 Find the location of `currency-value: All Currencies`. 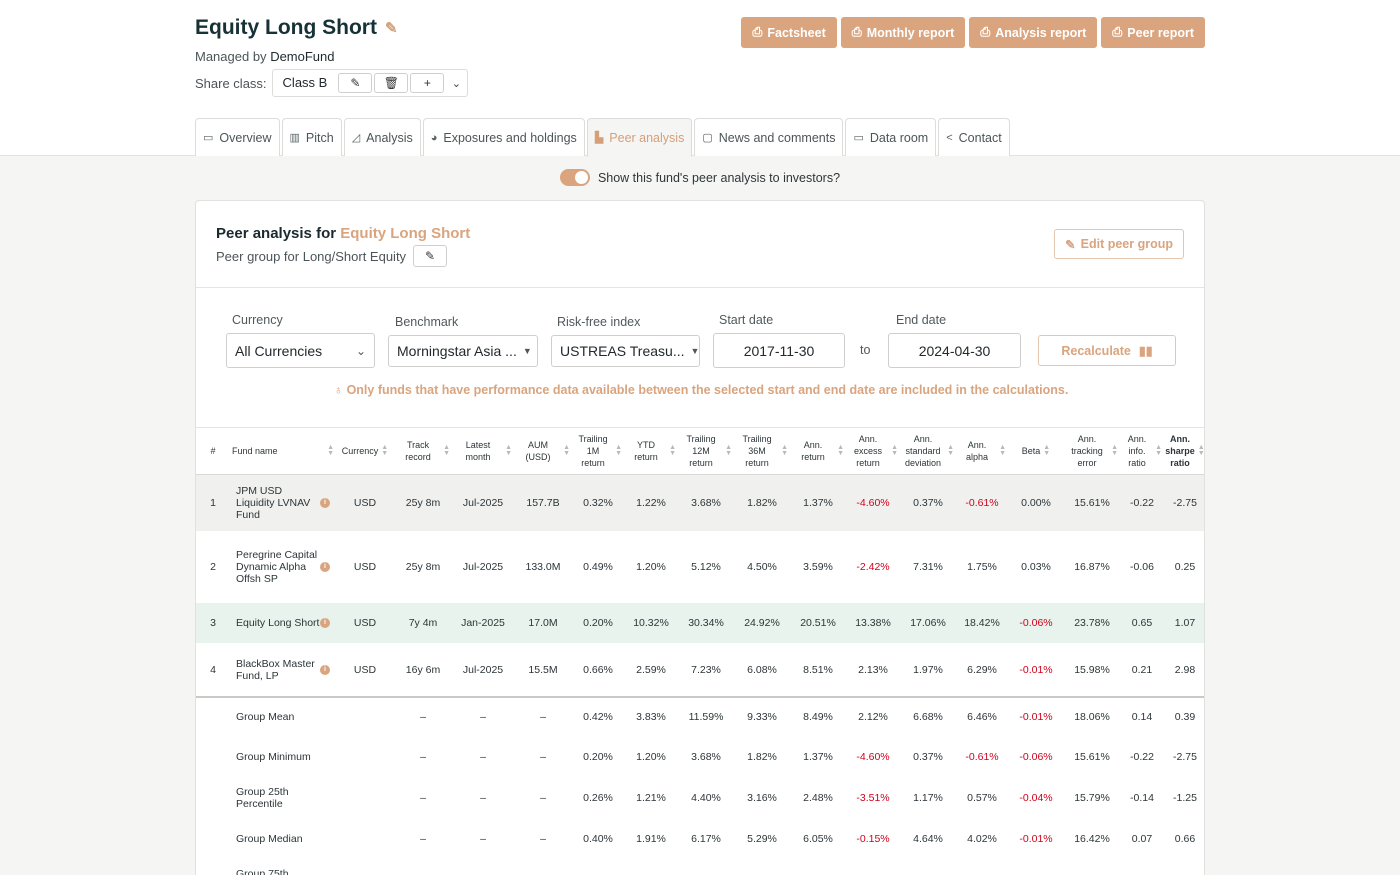

currency-value: All Currencies is located at coordinates (279, 350).